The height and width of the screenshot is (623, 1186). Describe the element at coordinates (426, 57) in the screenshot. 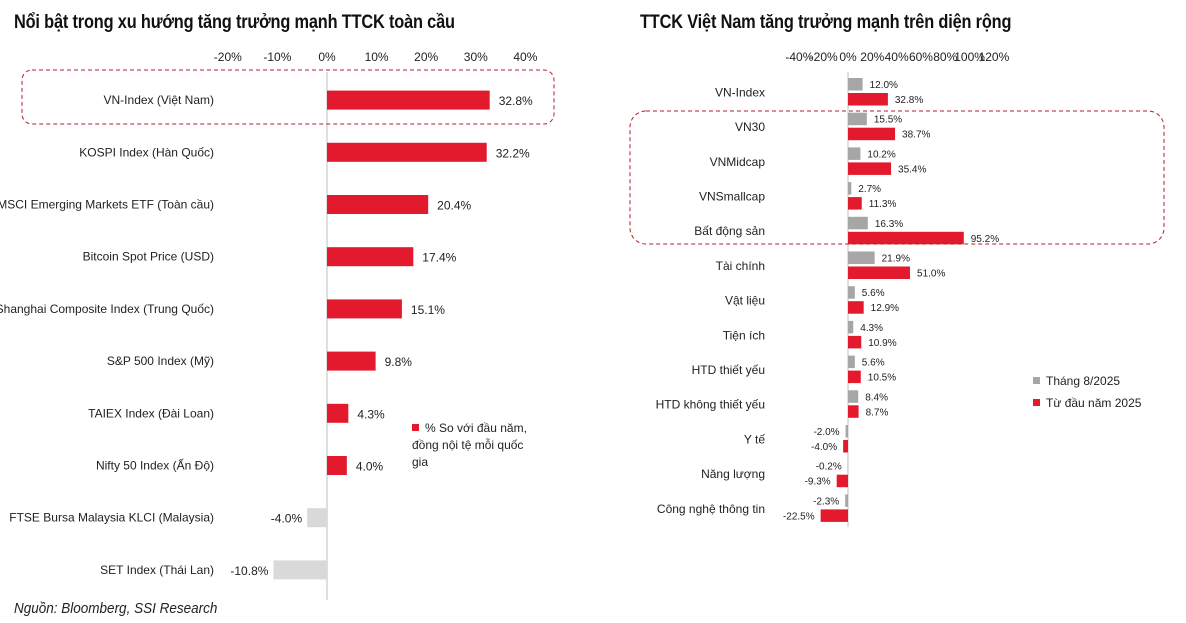

I see `left-xtick-label: 20%` at that location.